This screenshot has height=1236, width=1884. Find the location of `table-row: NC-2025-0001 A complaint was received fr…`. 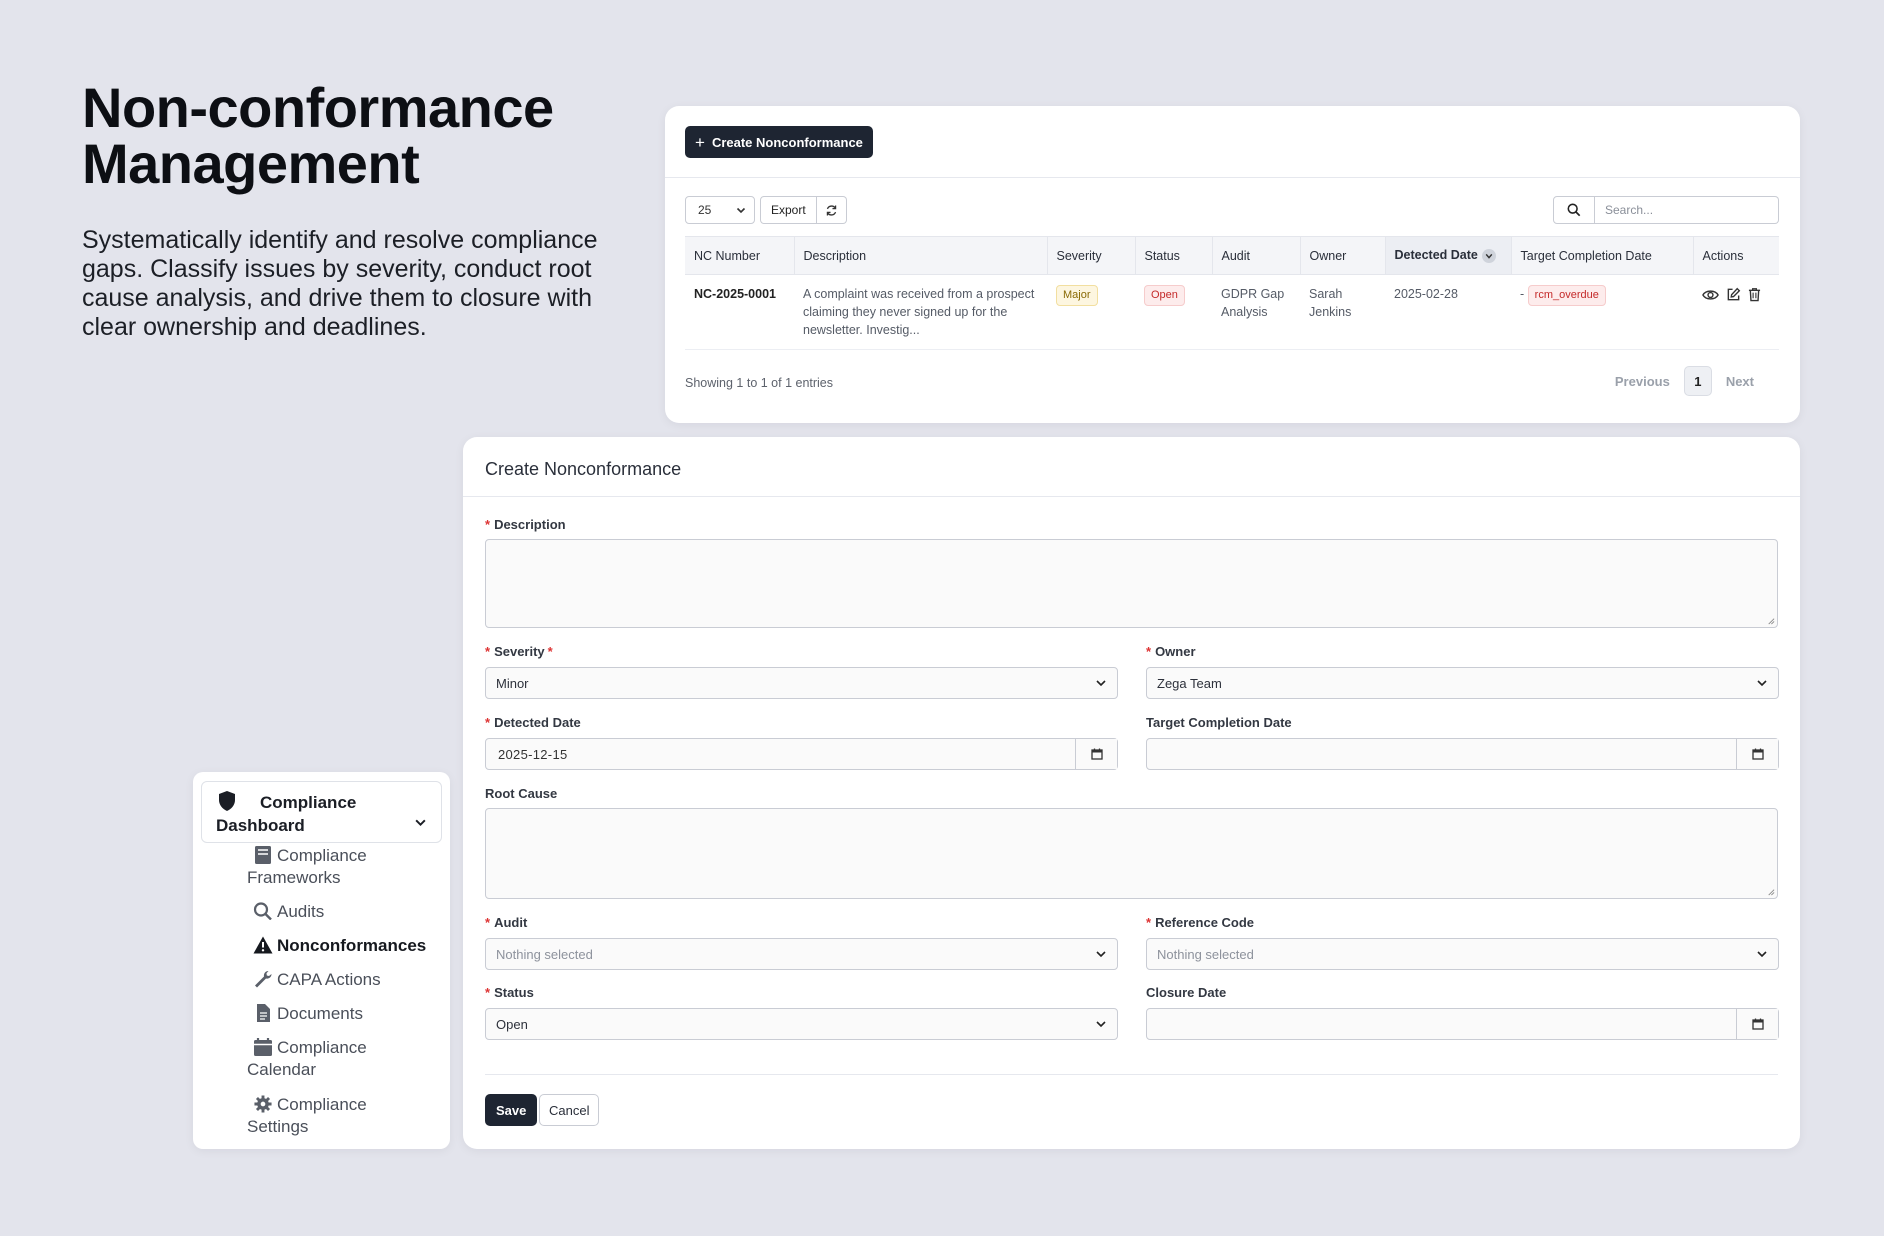

table-row: NC-2025-0001 A complaint was received fr… is located at coordinates (1232, 312).